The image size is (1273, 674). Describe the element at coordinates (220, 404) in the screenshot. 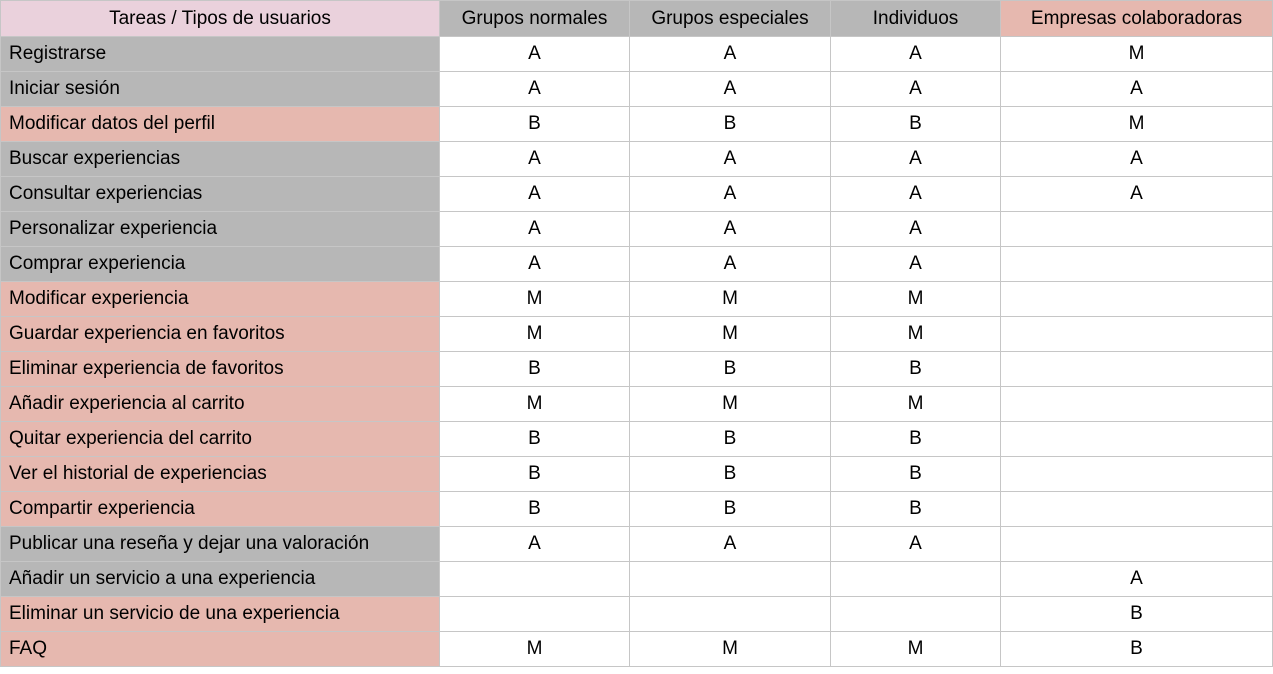

I see `task-label: Añadir experiencia al carrito` at that location.